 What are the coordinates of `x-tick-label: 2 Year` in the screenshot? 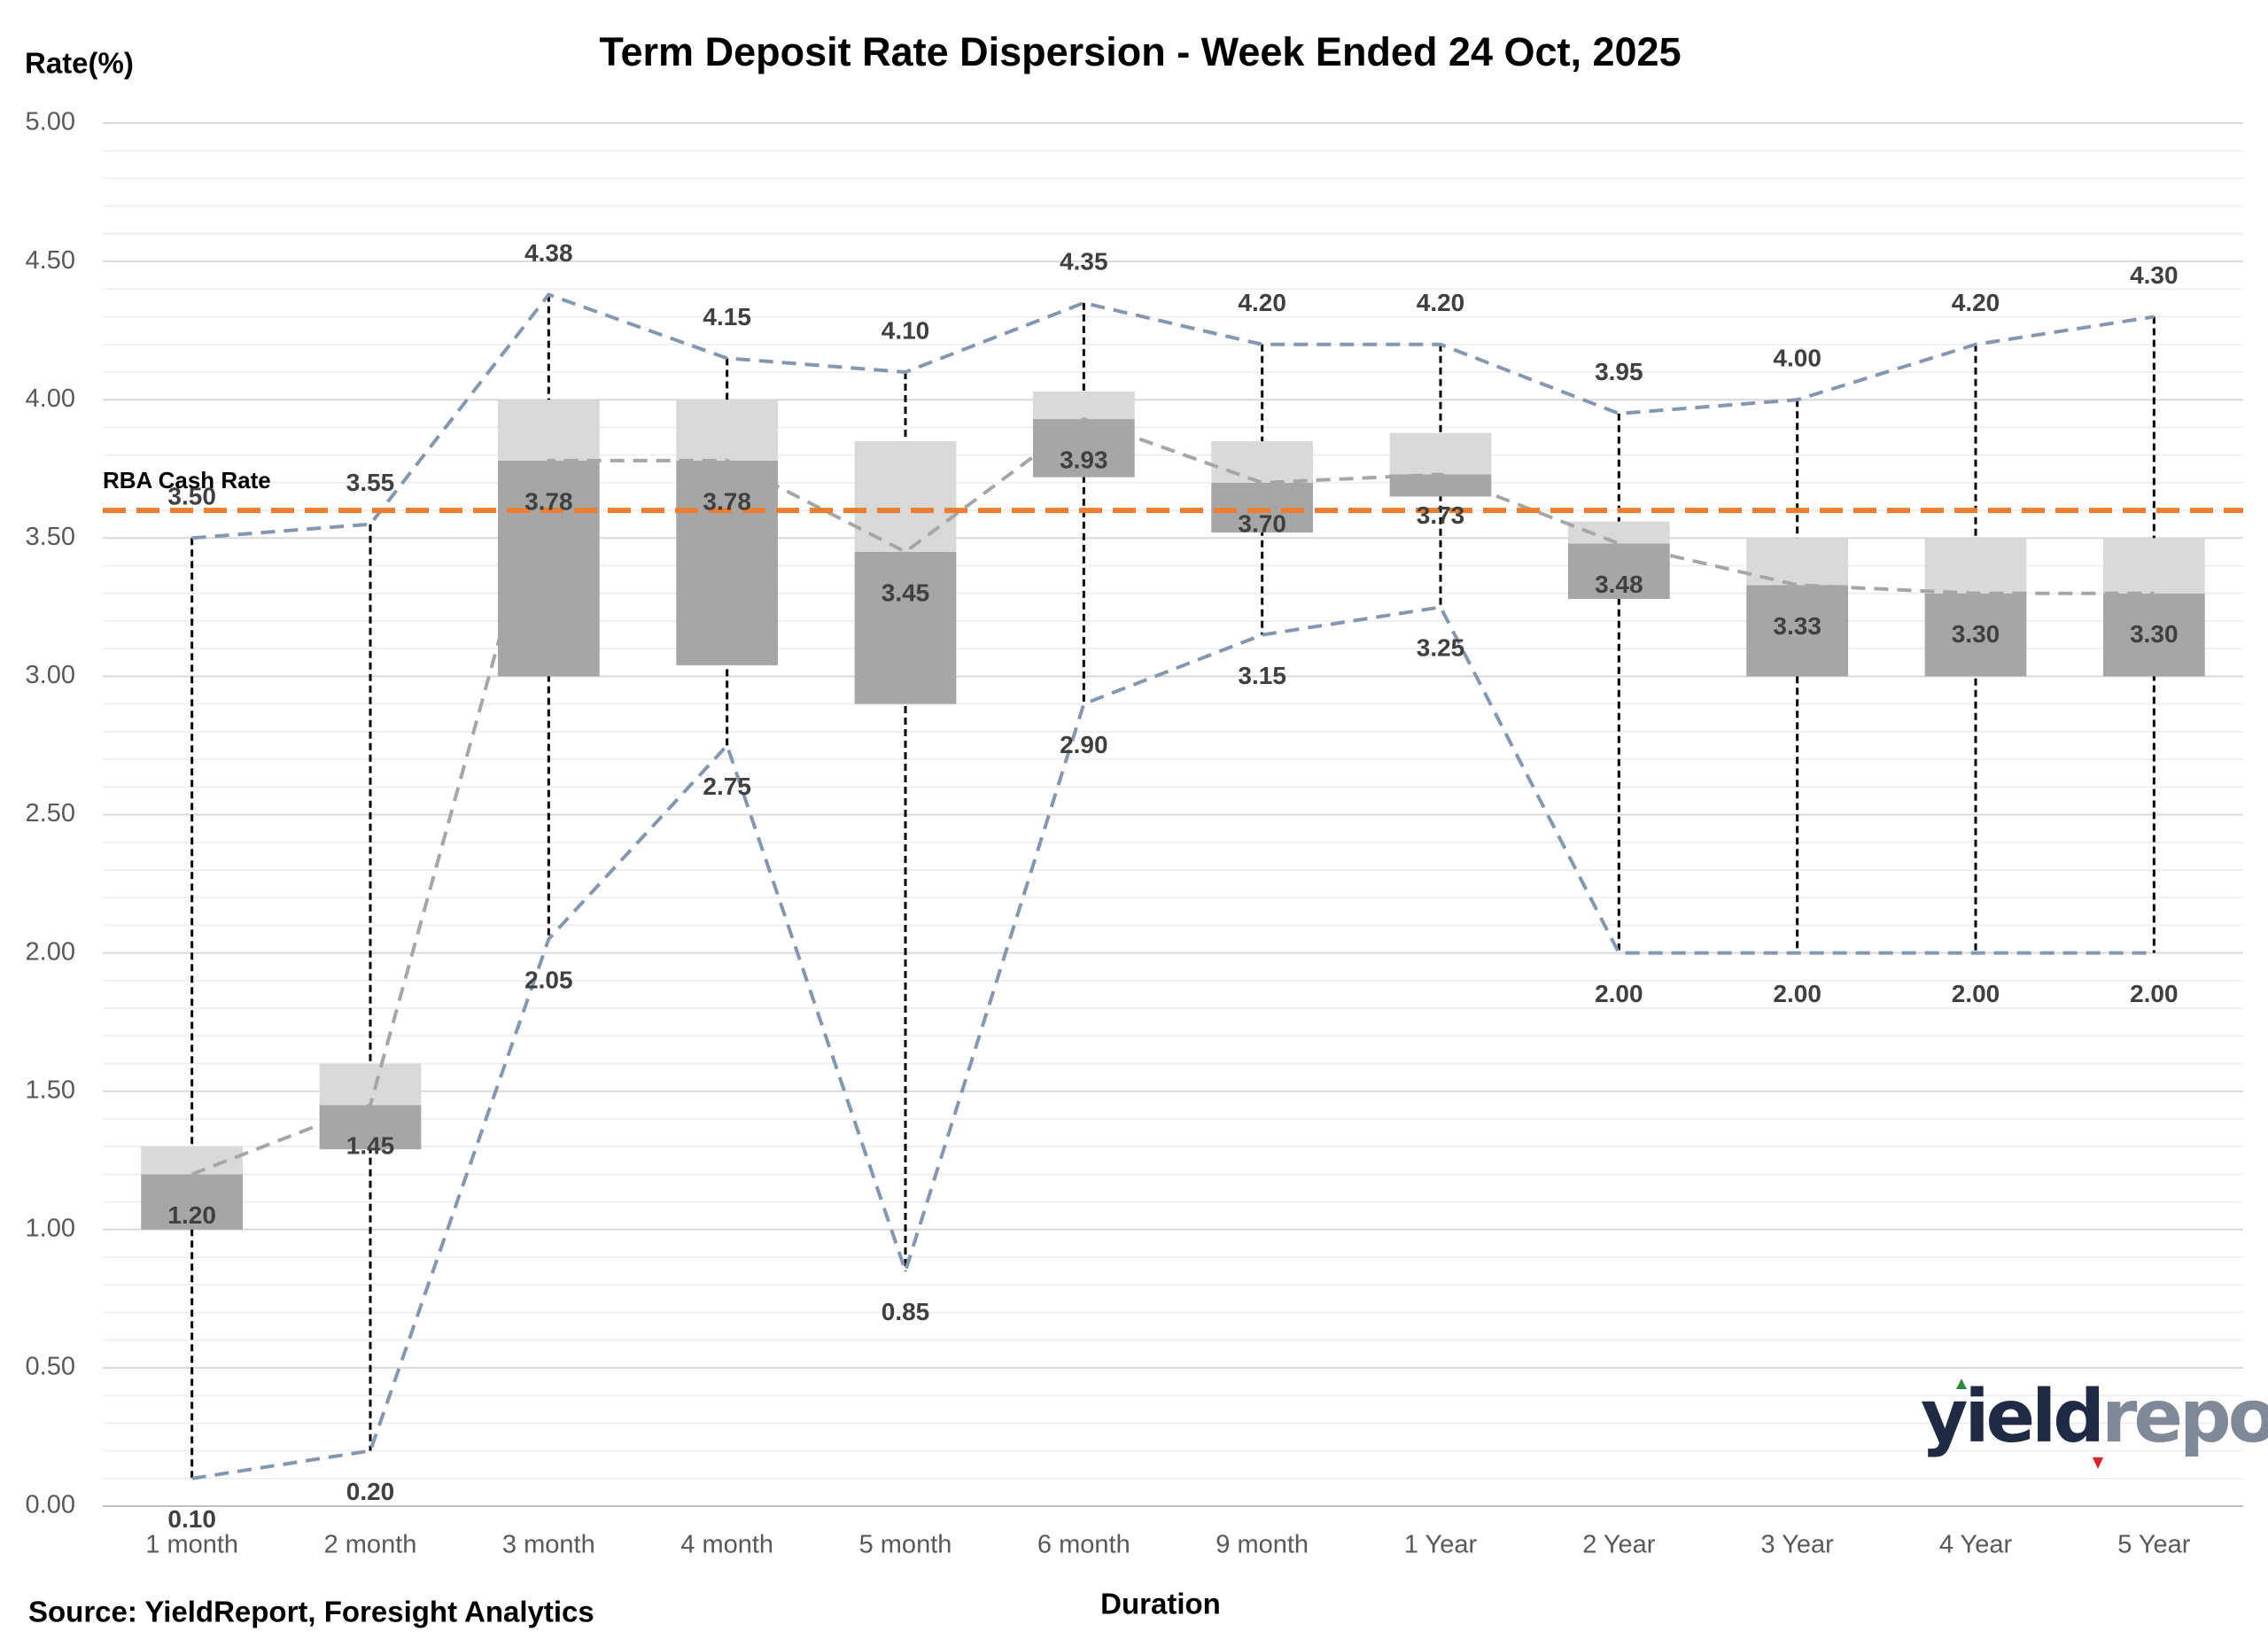 It's located at (1619, 1545).